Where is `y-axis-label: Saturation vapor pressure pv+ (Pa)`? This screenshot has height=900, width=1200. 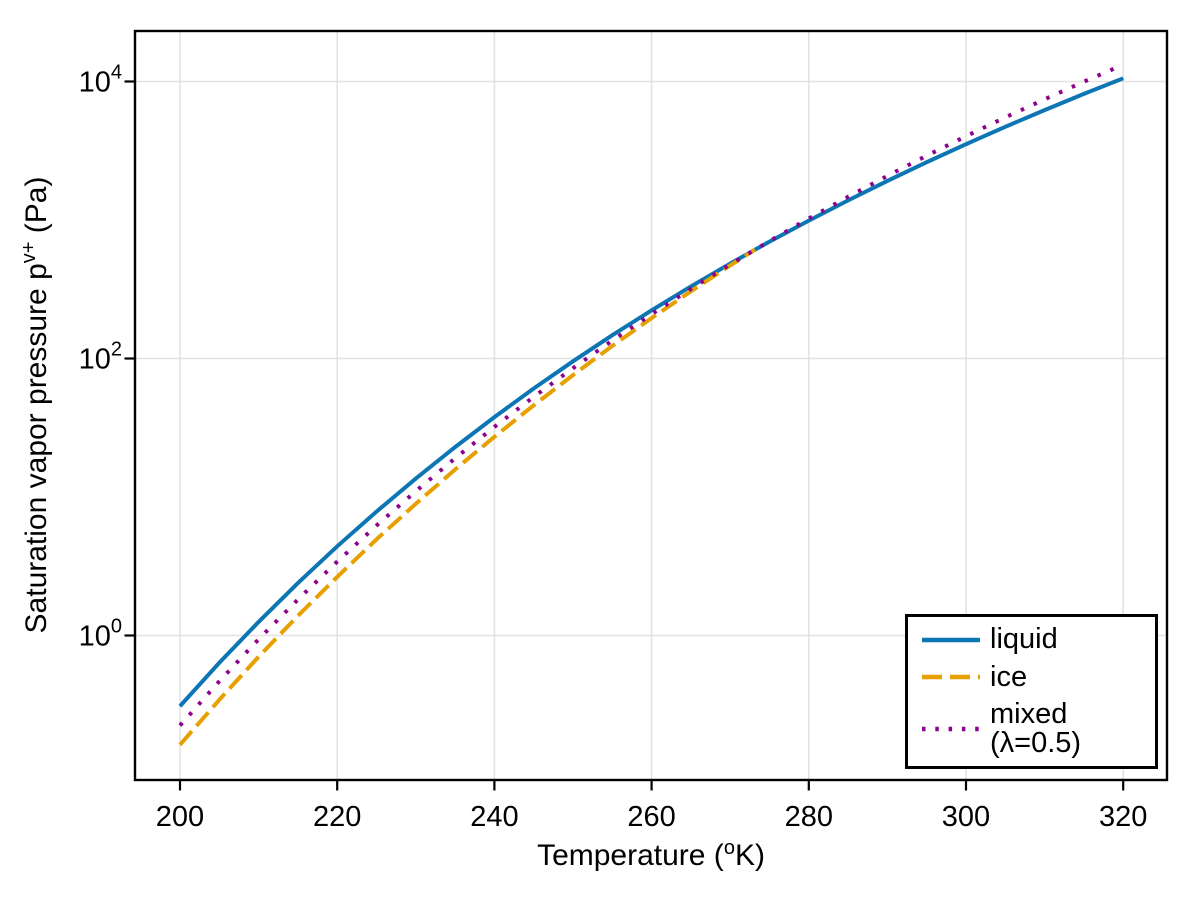 y-axis-label: Saturation vapor pressure pv+ (Pa) is located at coordinates (36, 405).